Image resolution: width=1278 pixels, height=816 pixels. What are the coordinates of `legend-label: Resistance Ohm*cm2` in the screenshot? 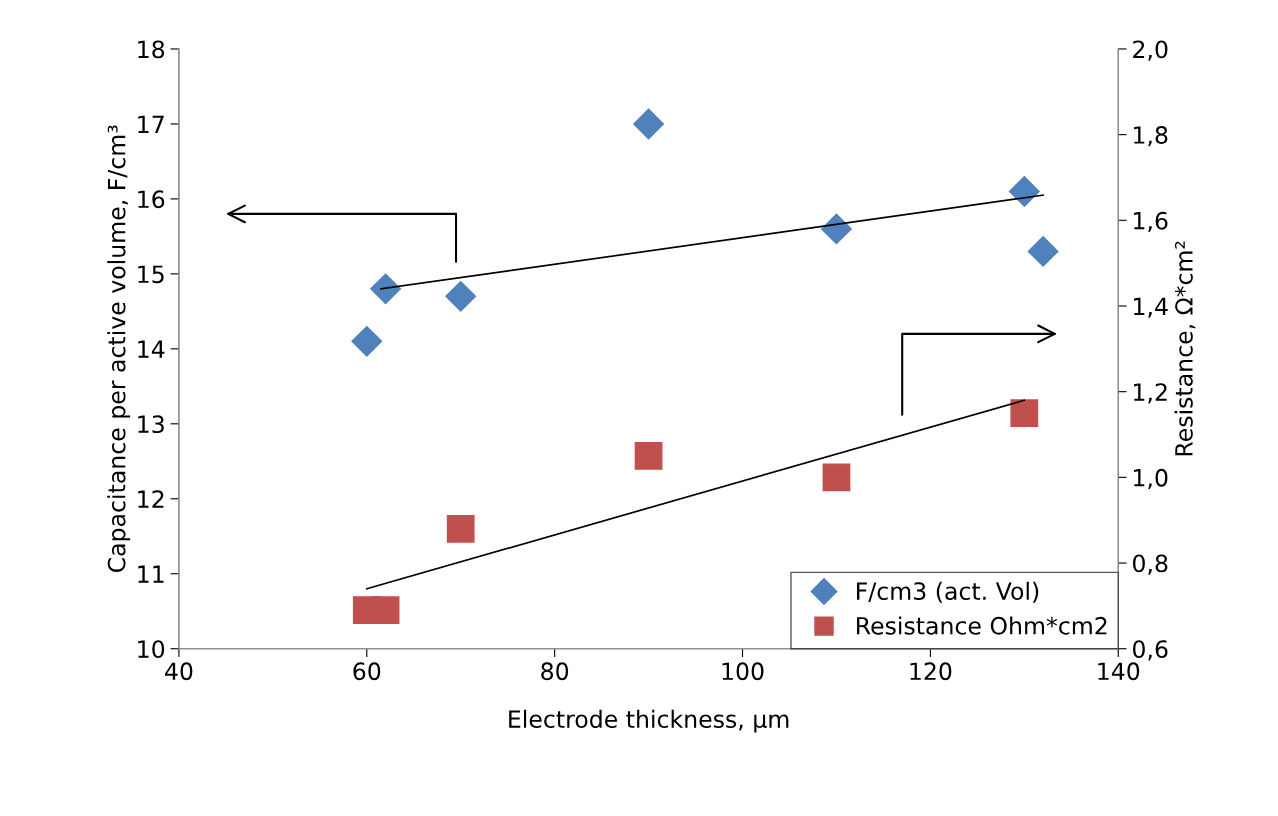 It's located at (982, 625).